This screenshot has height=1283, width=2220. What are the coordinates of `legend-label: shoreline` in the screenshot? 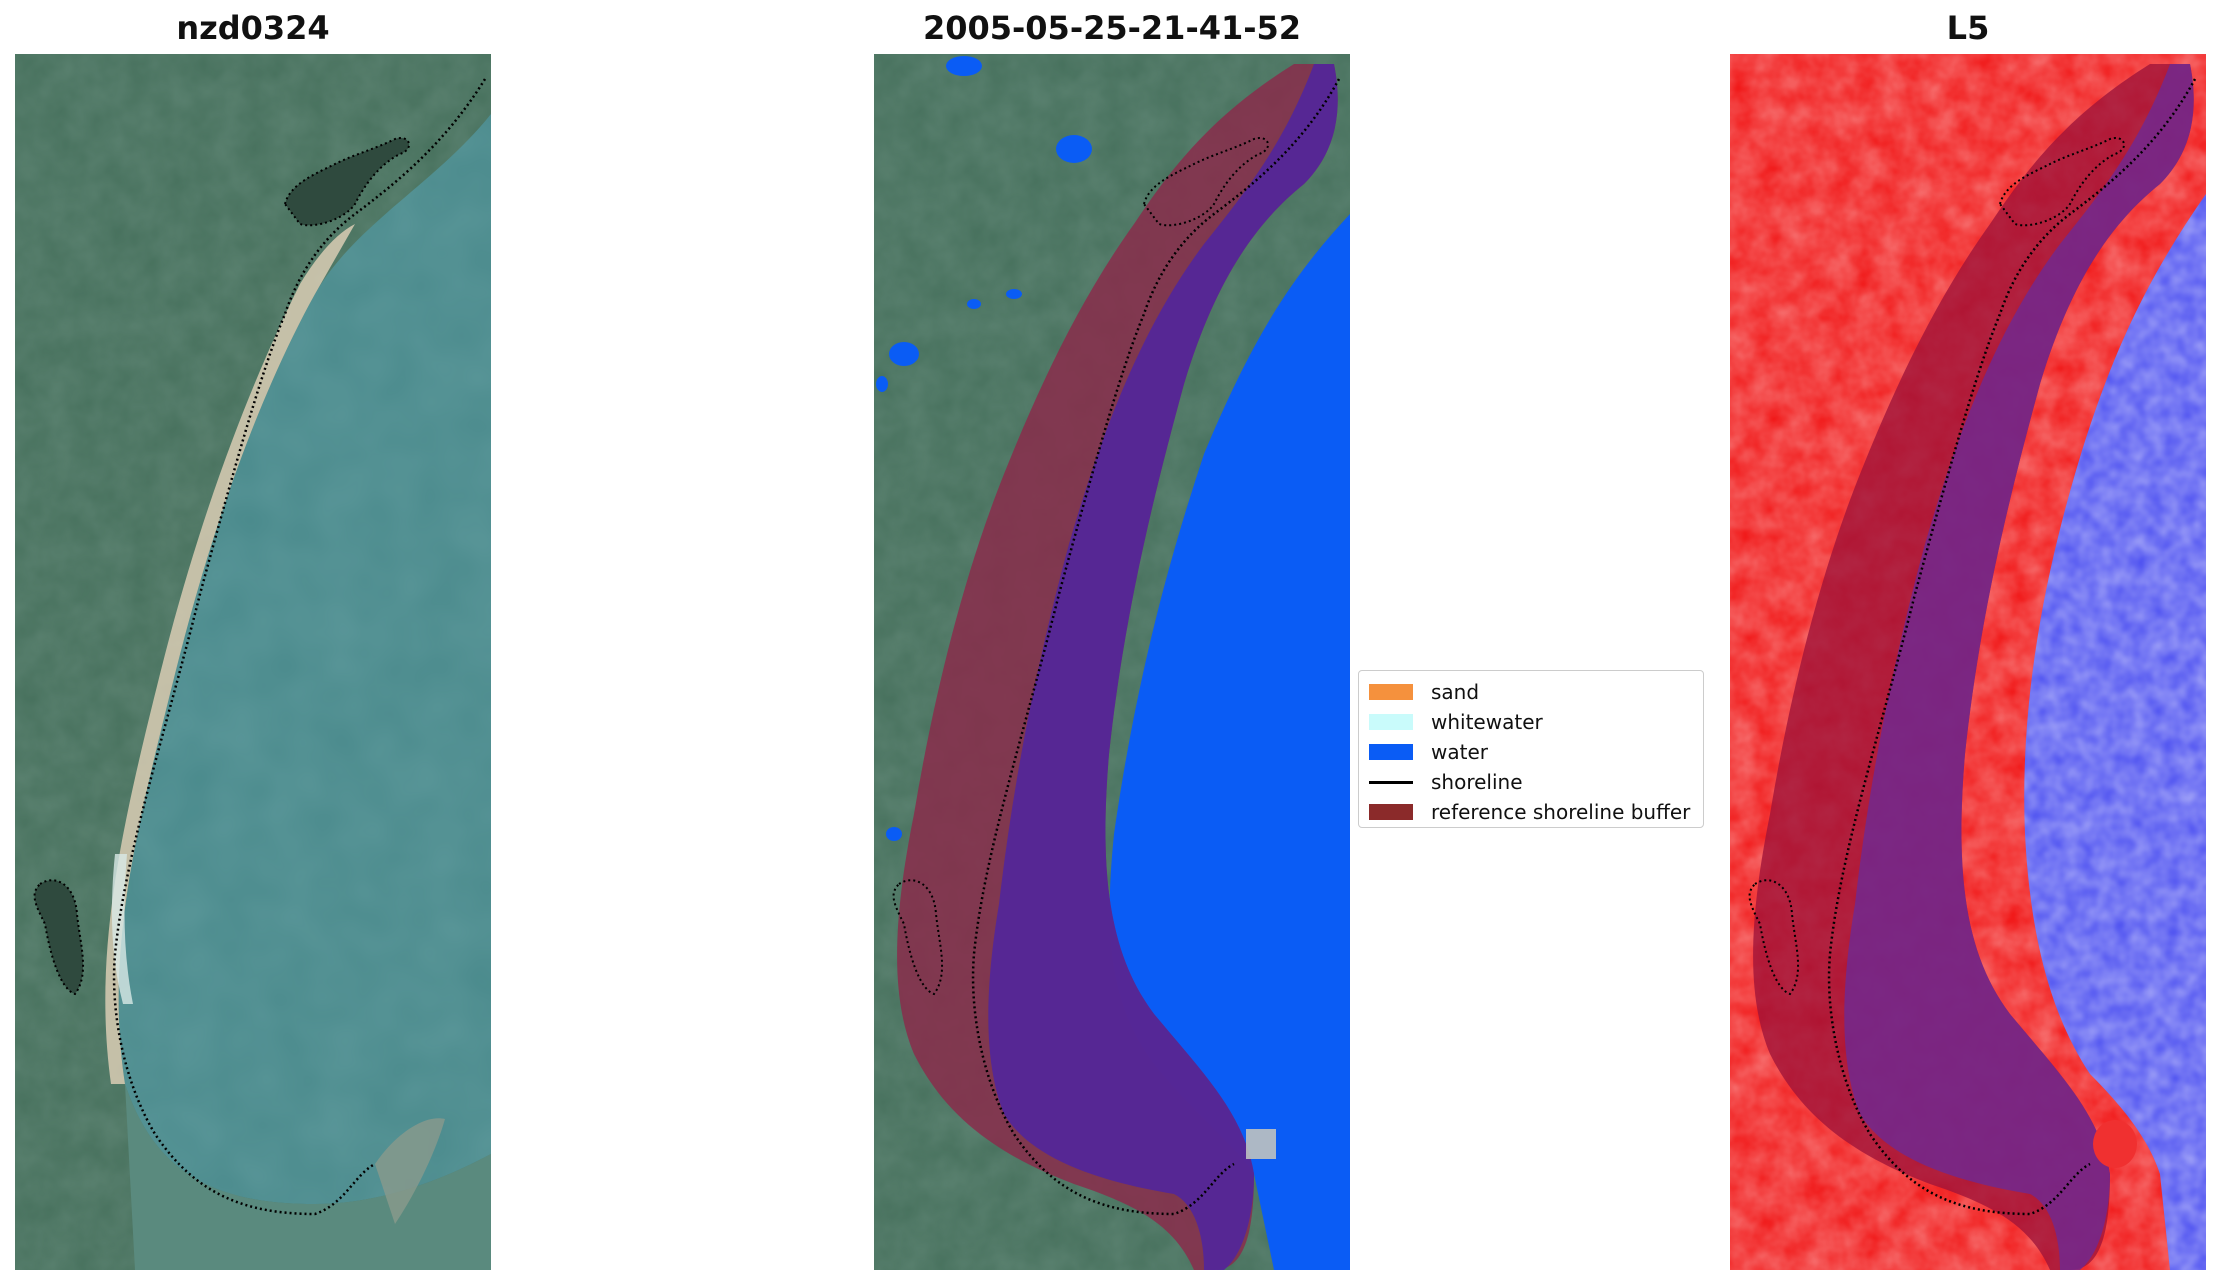 It's located at (1477, 782).